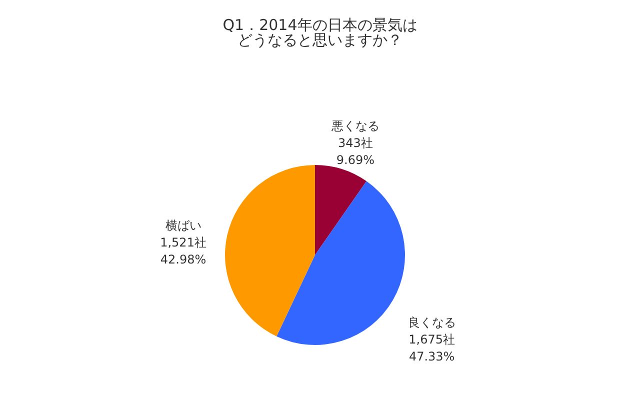 Image resolution: width=640 pixels, height=400 pixels. Describe the element at coordinates (355, 126) in the screenshot. I see `slice-label: 悪くなる` at that location.